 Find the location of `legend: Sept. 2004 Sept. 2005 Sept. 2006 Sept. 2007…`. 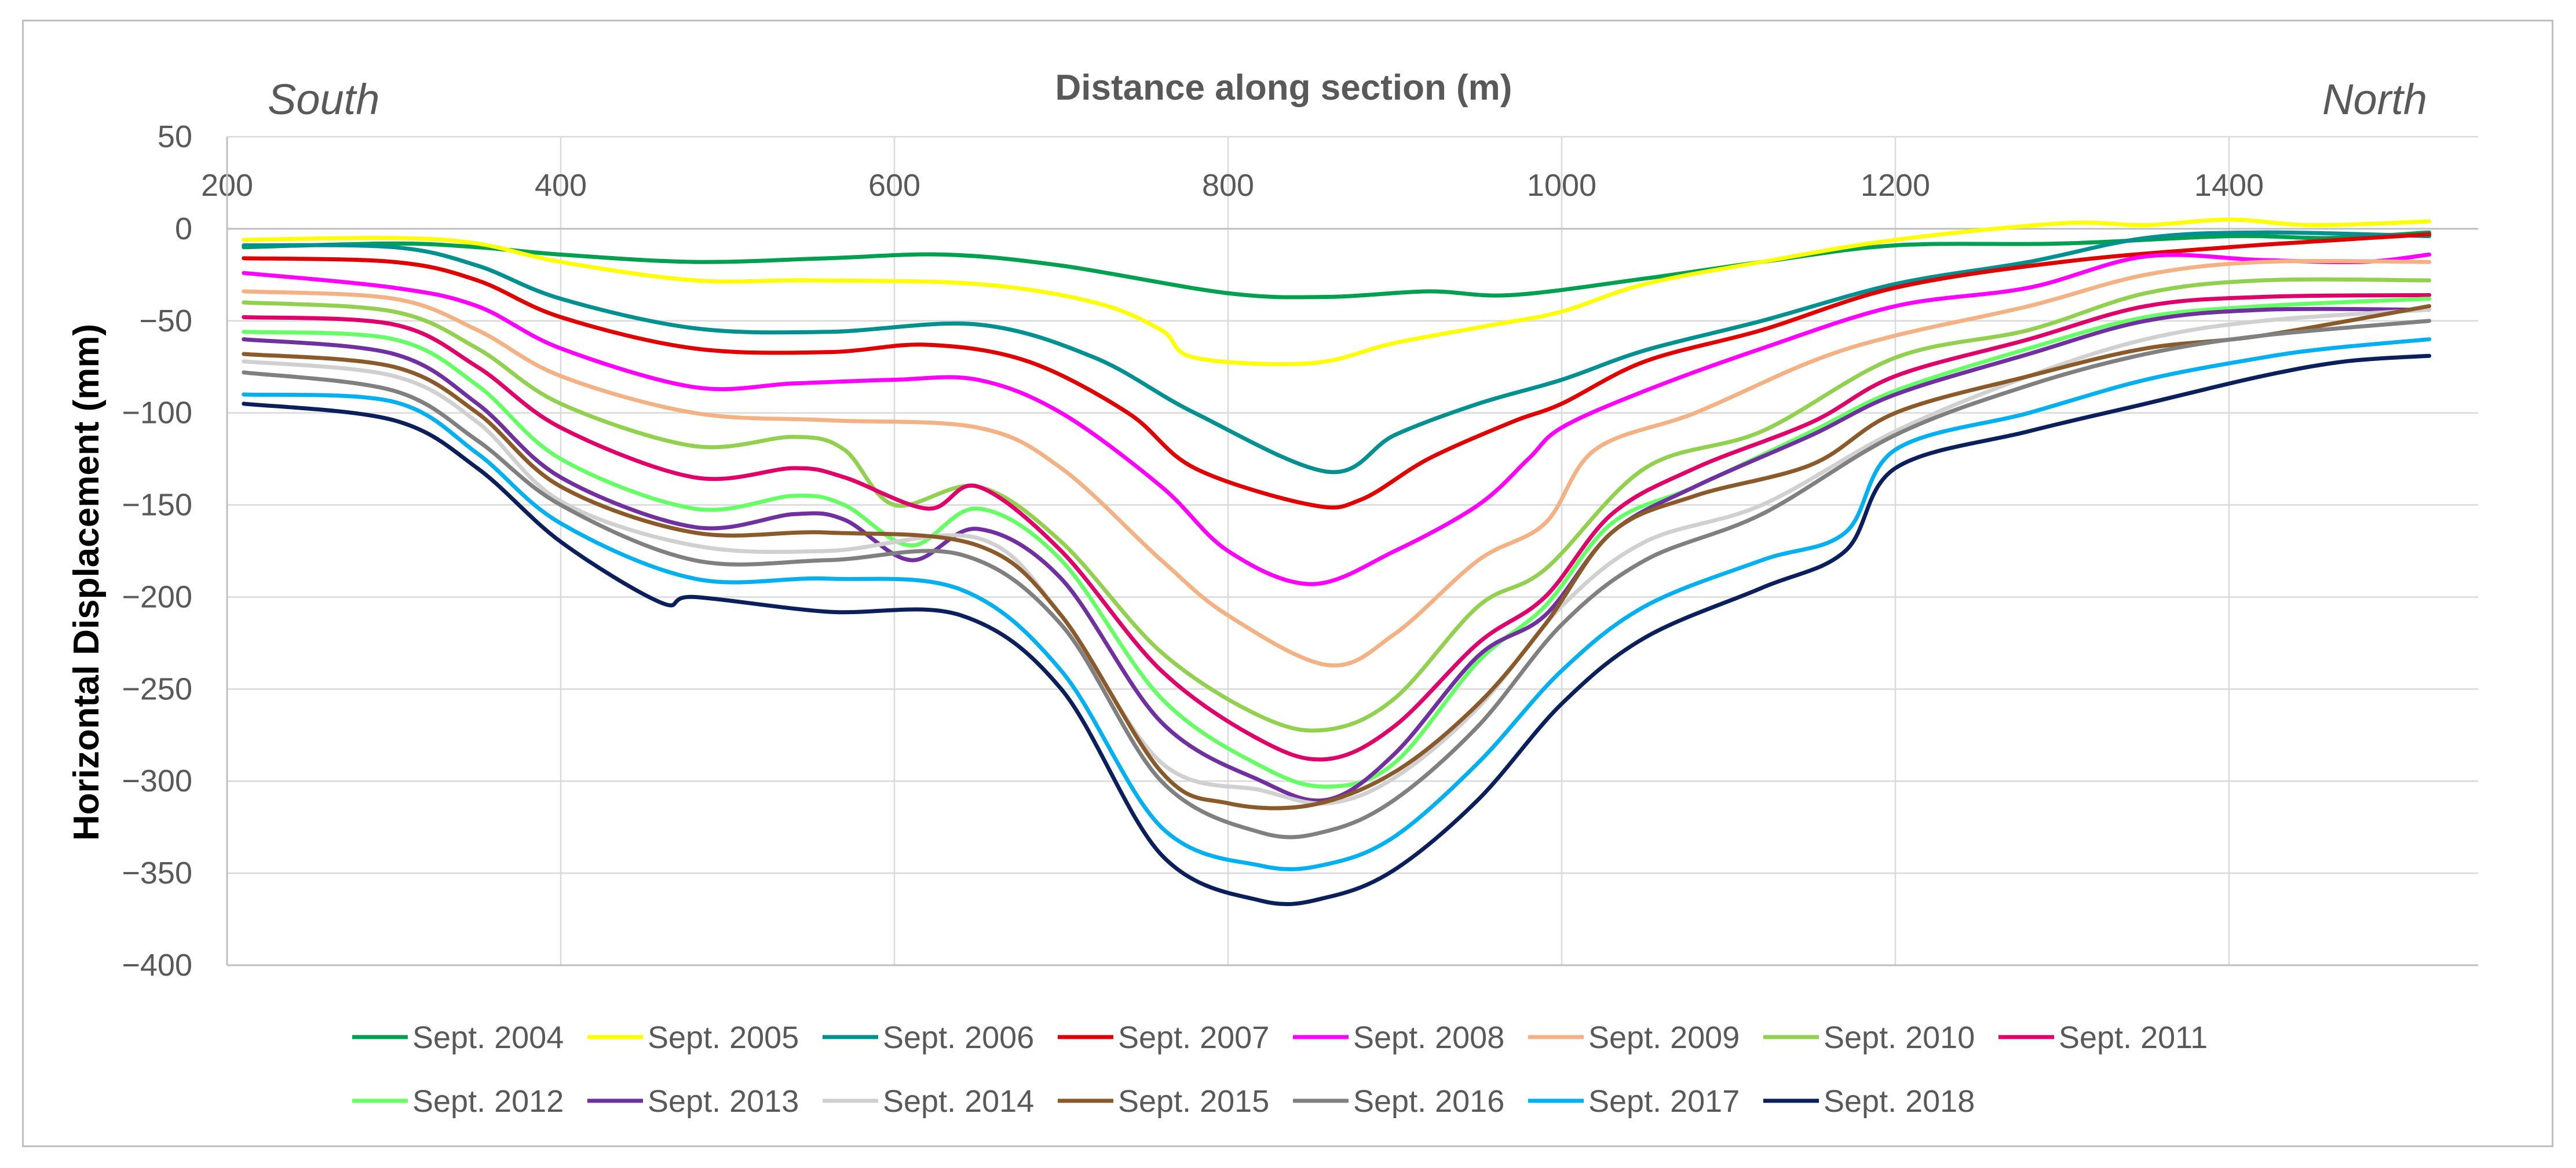

legend: Sept. 2004 Sept. 2005 Sept. 2006 Sept. 2007… is located at coordinates (1280, 1069).